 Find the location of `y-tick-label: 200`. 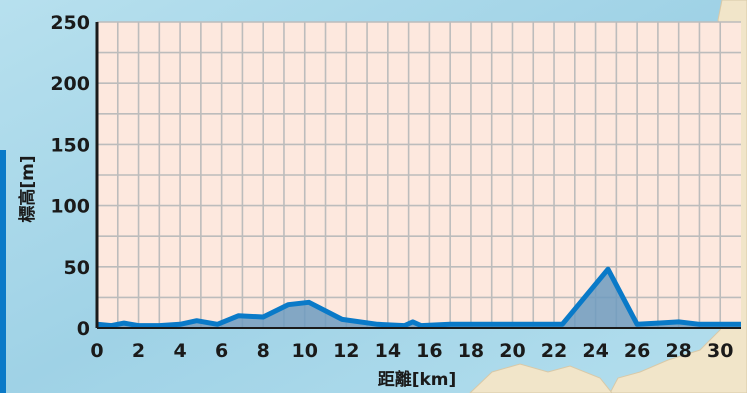

y-tick-label: 200 is located at coordinates (70, 84).